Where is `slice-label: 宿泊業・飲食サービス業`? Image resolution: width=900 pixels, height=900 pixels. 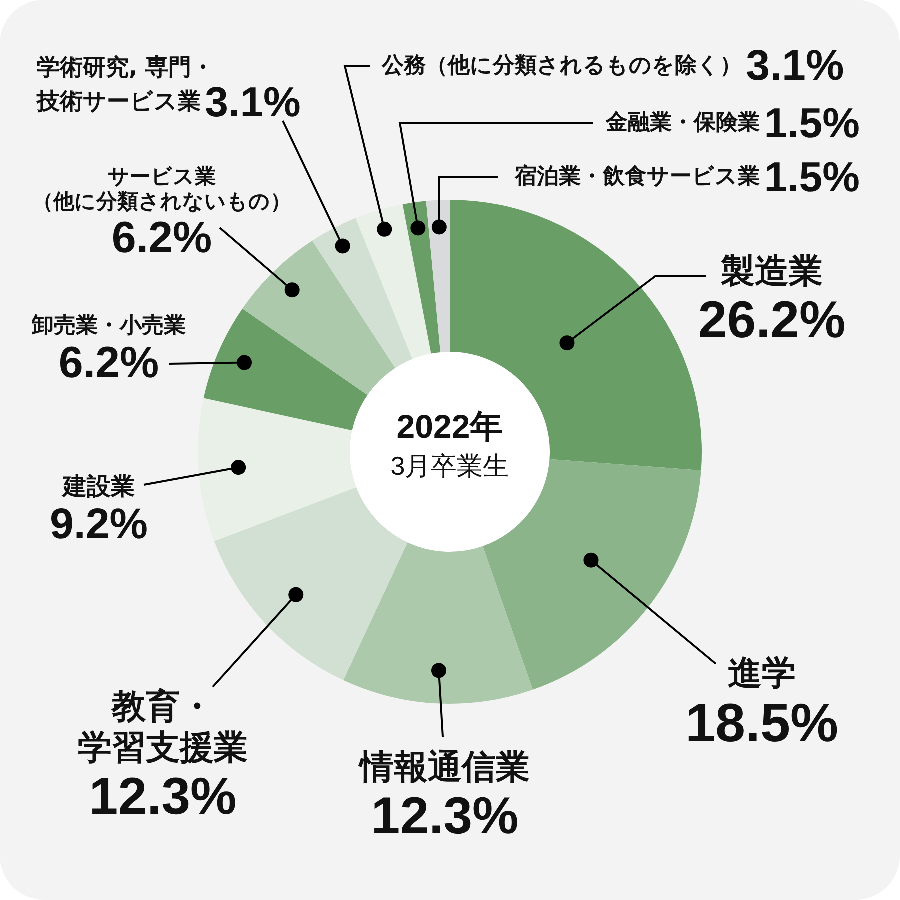
slice-label: 宿泊業・飲食サービス業 is located at coordinates (637, 177).